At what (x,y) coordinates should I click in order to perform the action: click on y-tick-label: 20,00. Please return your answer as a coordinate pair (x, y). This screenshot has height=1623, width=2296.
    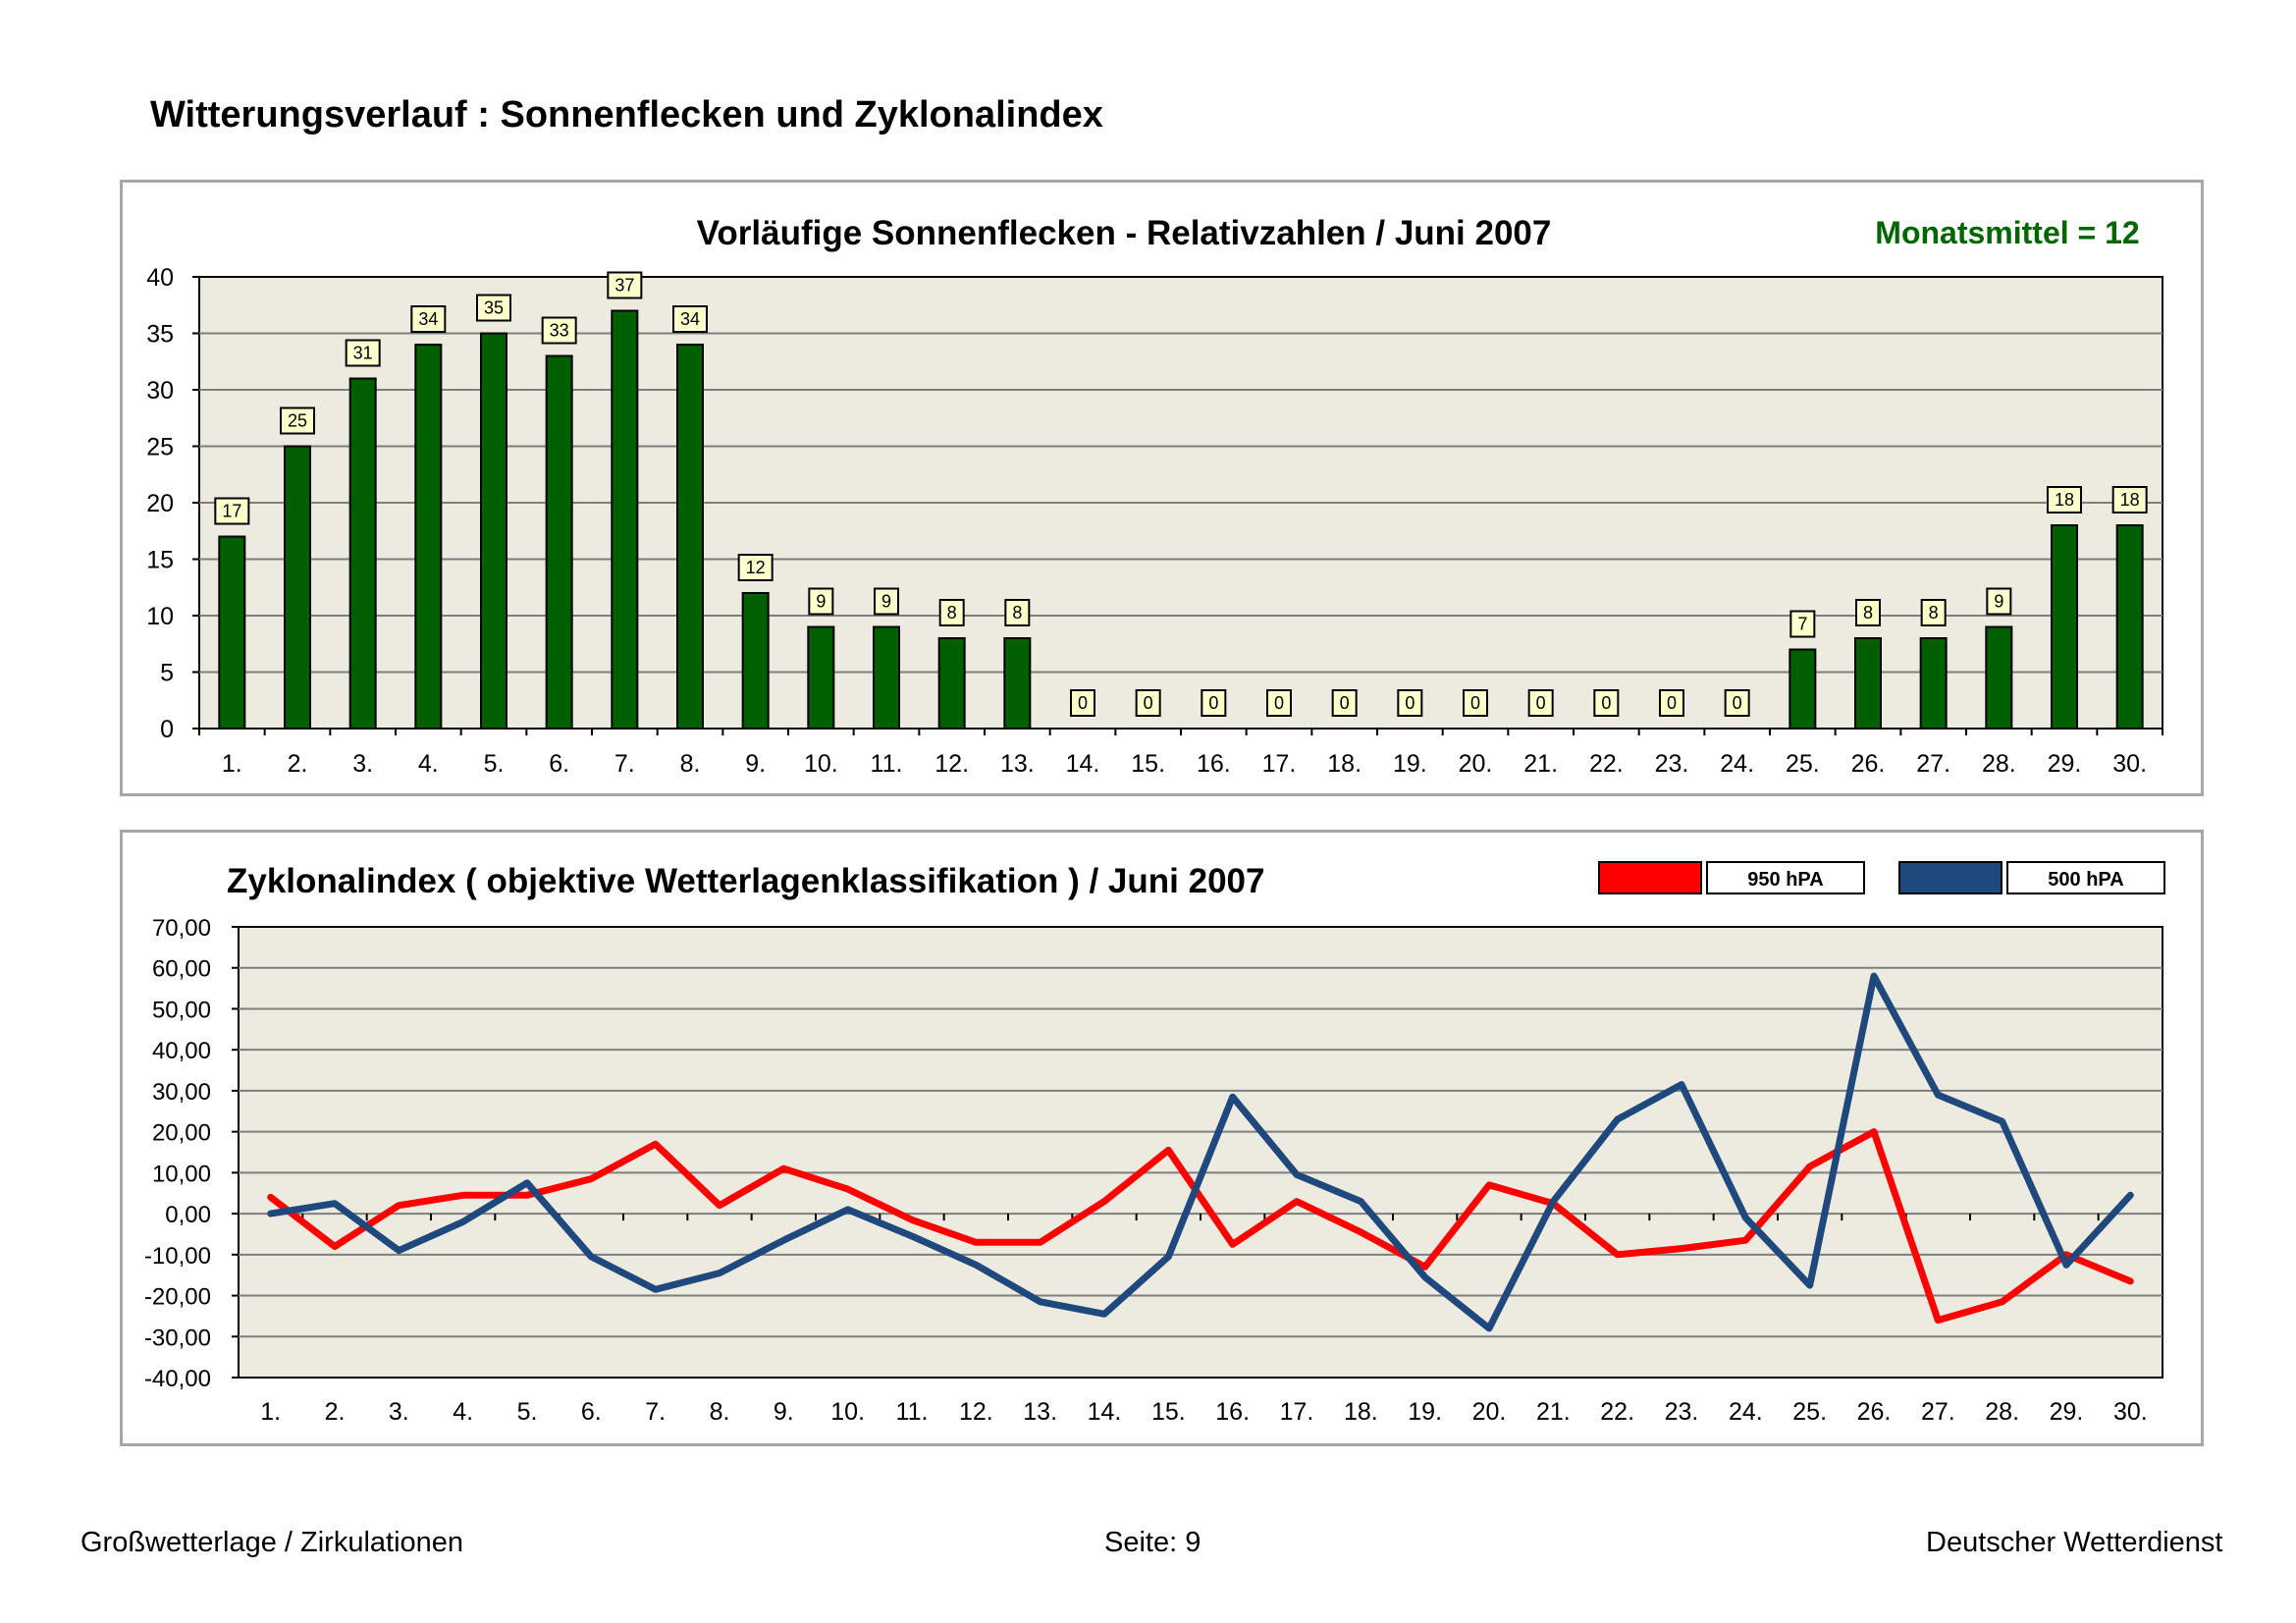
    Looking at the image, I should click on (182, 1133).